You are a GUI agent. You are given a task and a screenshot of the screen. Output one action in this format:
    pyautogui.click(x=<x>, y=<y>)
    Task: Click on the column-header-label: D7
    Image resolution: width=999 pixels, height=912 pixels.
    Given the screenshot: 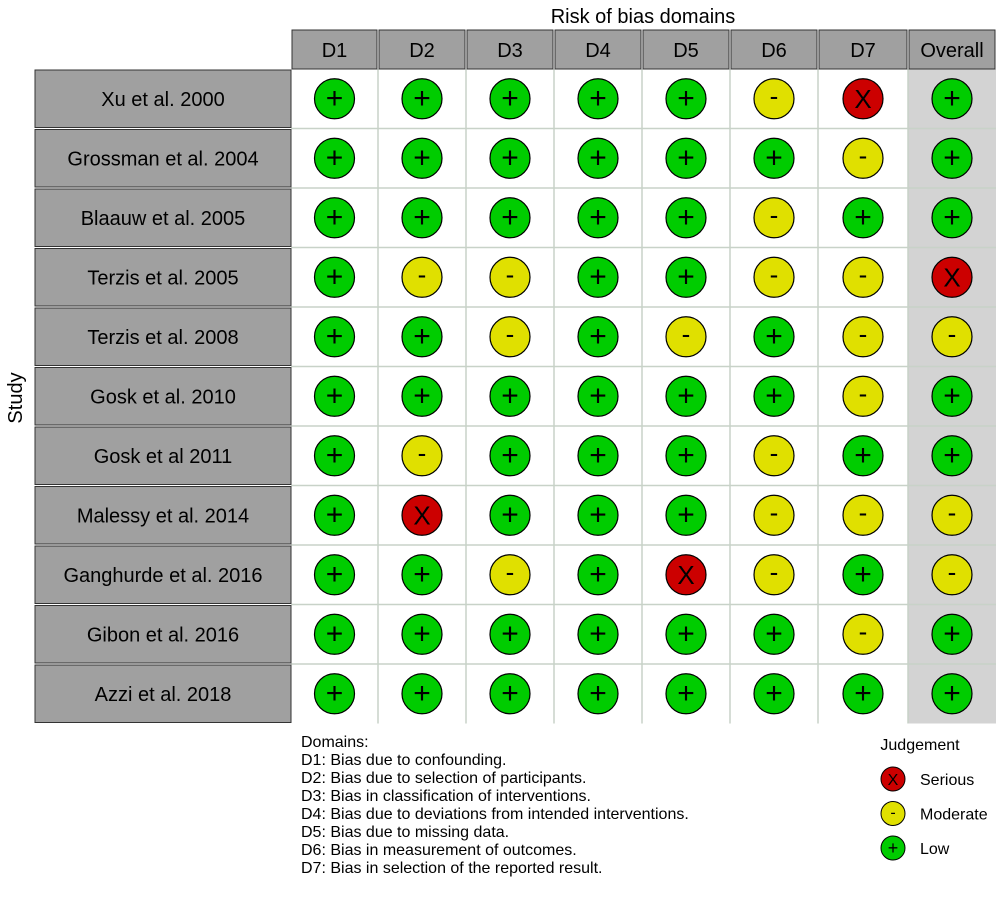 What is the action you would take?
    pyautogui.click(x=863, y=51)
    